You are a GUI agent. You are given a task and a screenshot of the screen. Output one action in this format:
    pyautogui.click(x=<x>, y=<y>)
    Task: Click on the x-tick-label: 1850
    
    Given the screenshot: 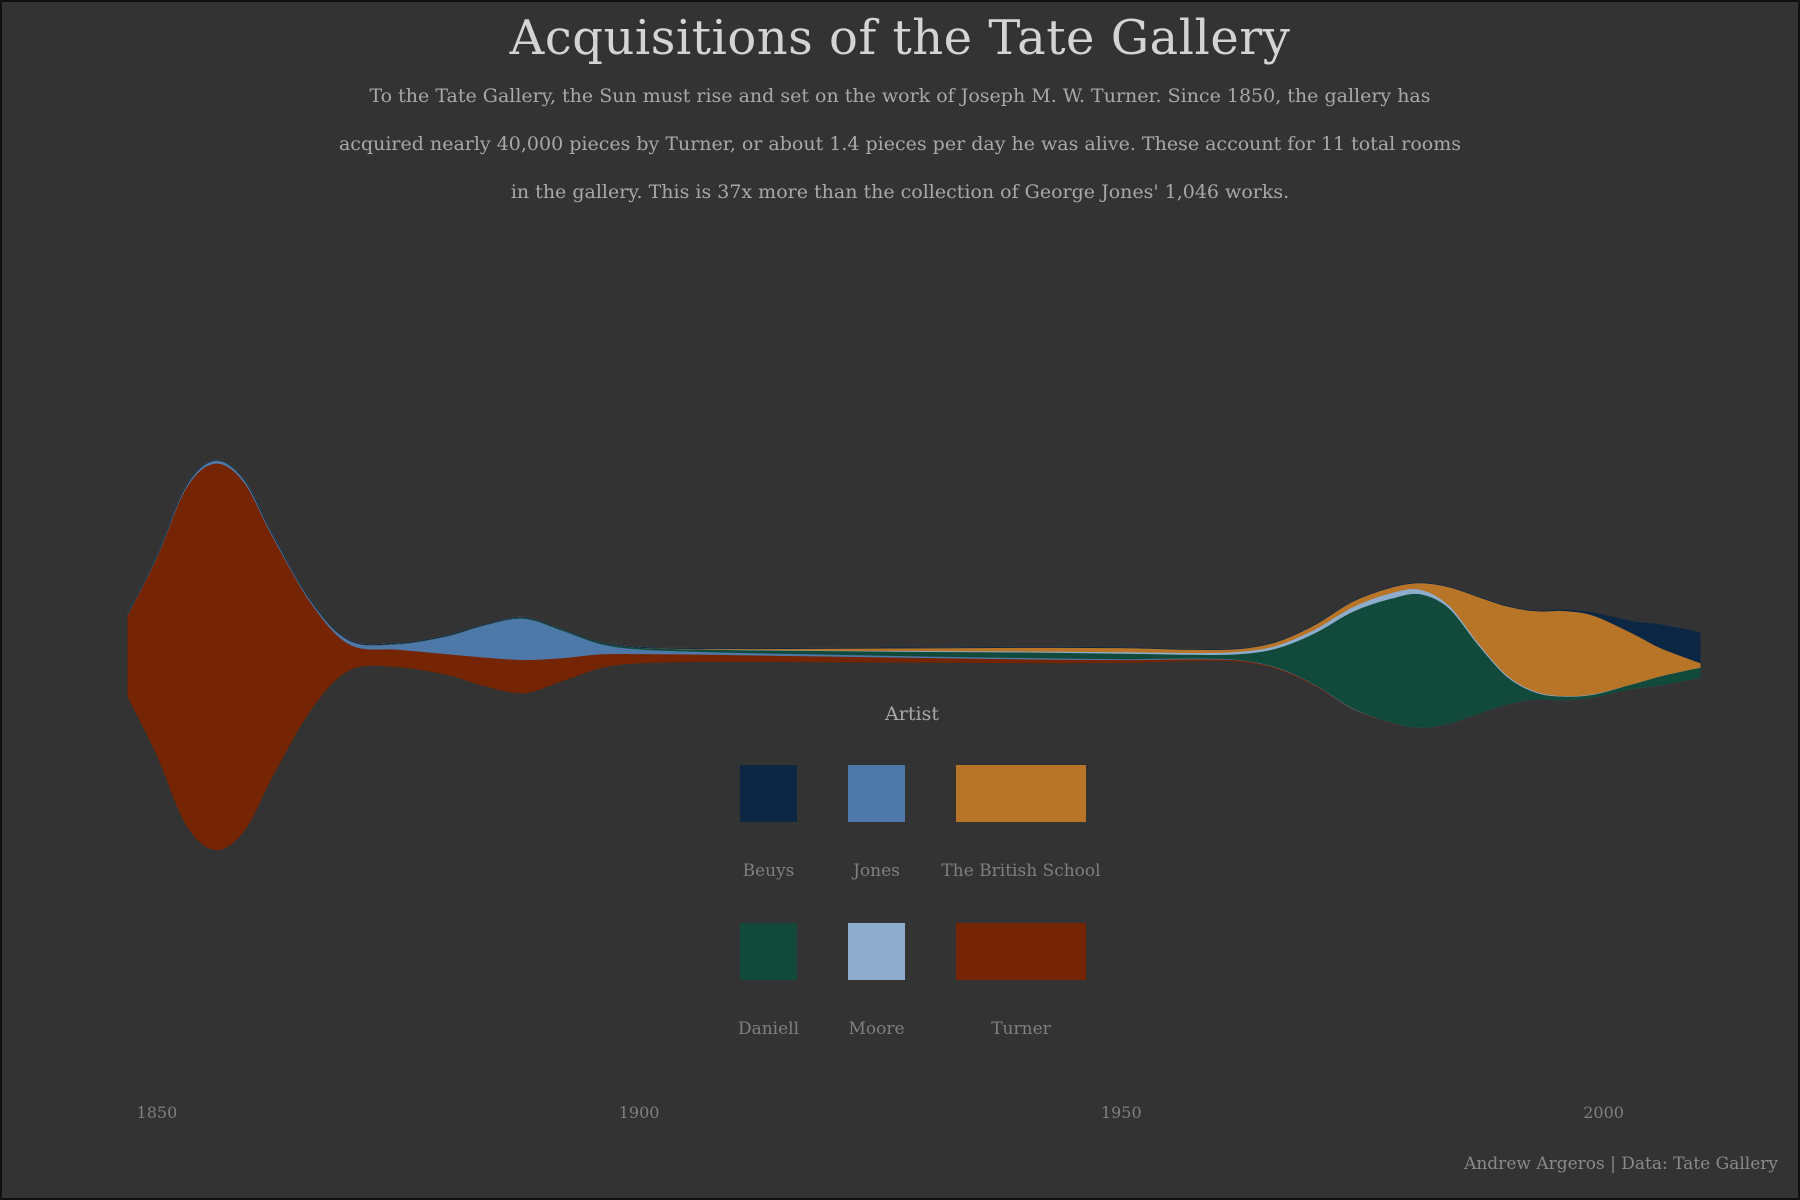 What is the action you would take?
    pyautogui.click(x=157, y=1112)
    